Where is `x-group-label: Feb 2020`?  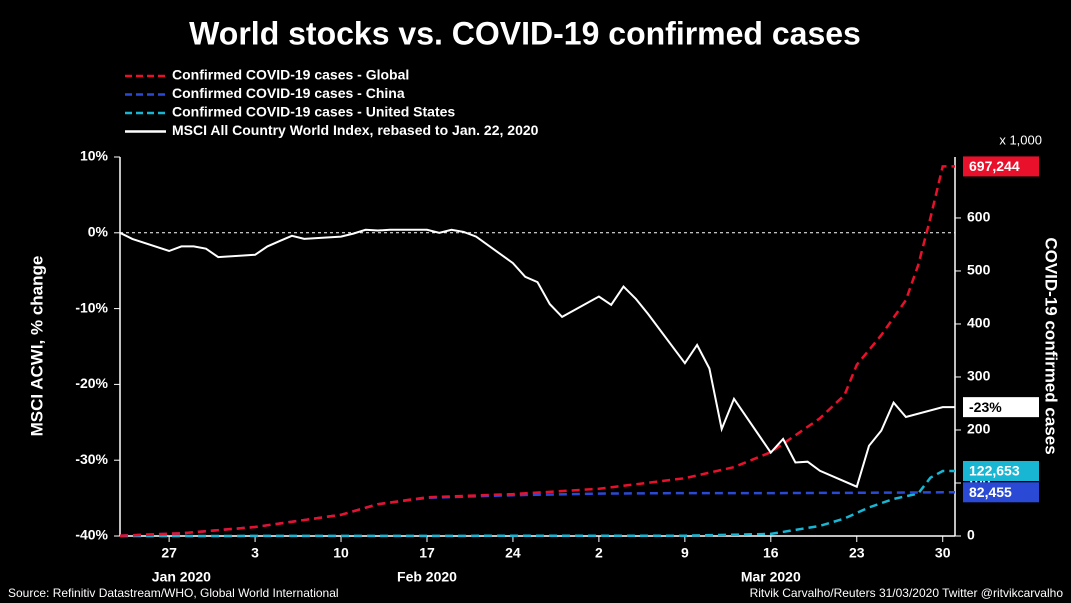
x-group-label: Feb 2020 is located at coordinates (427, 577).